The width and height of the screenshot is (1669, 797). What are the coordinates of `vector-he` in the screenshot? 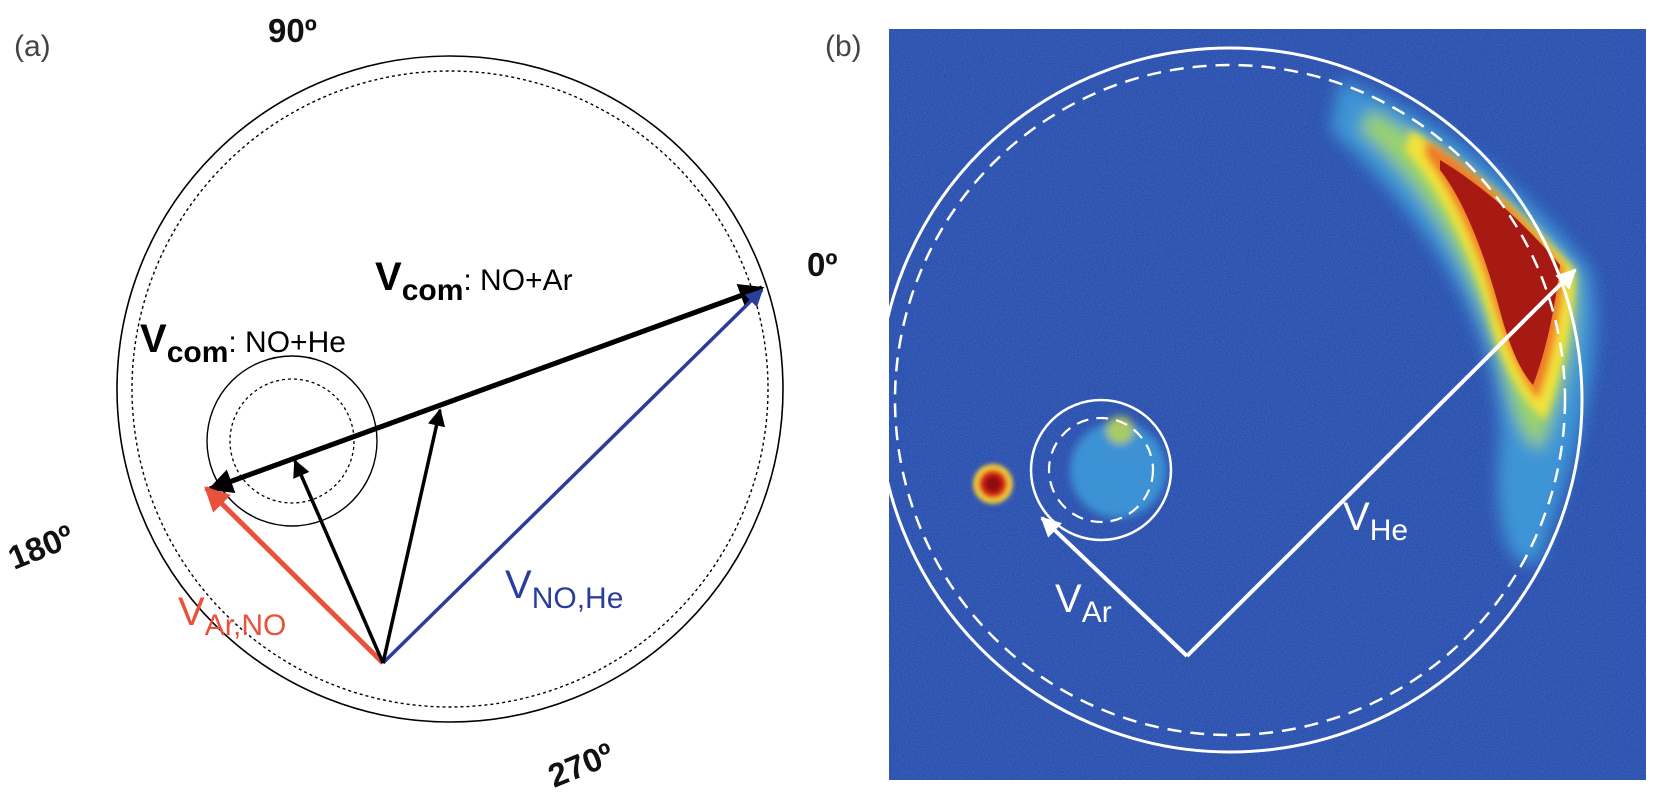 It's located at (1381, 463).